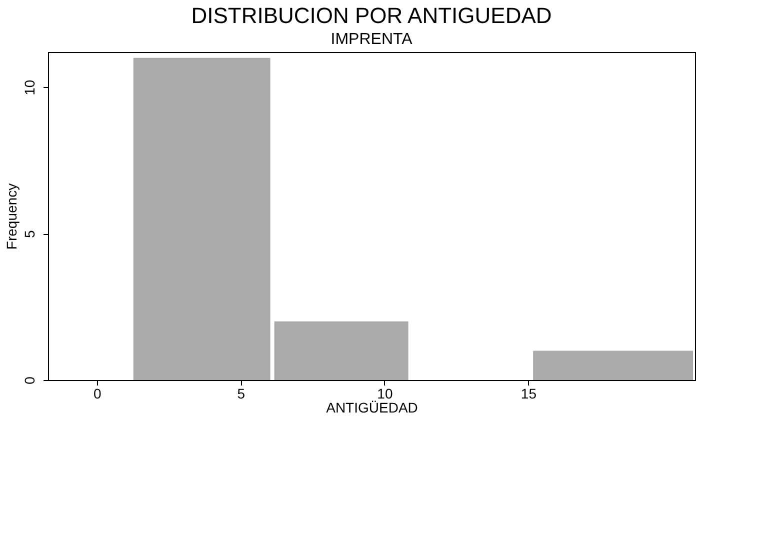  What do you see at coordinates (528, 394) in the screenshot?
I see `x-tick-label: 15` at bounding box center [528, 394].